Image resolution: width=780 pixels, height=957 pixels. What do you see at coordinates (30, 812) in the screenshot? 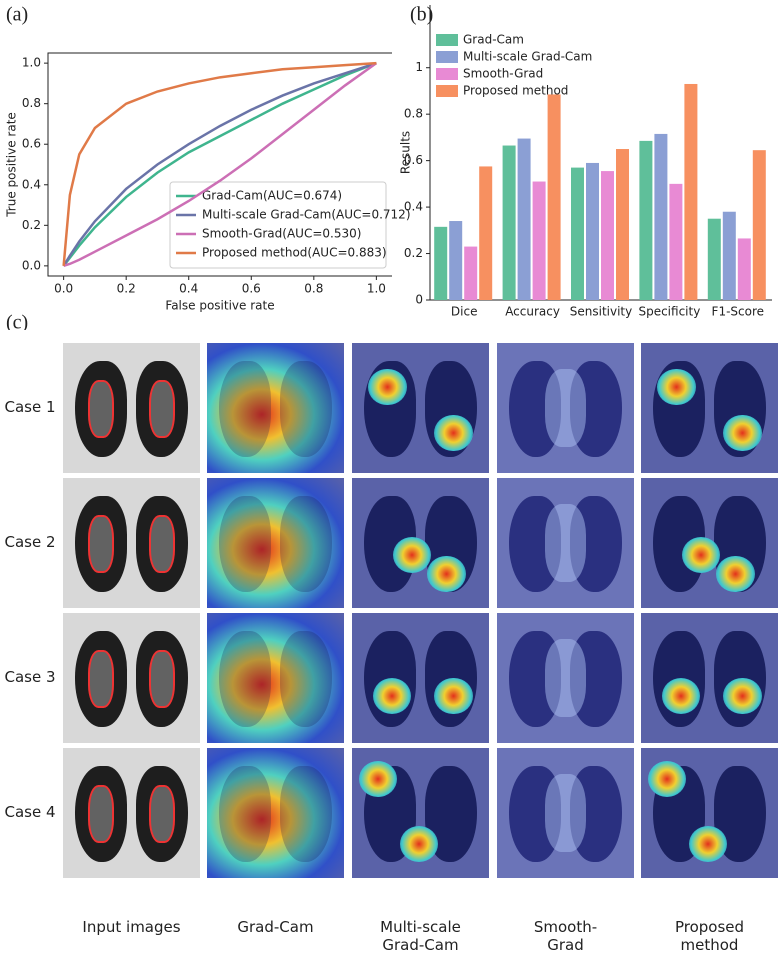
I see `row-label: Case 4` at bounding box center [30, 812].